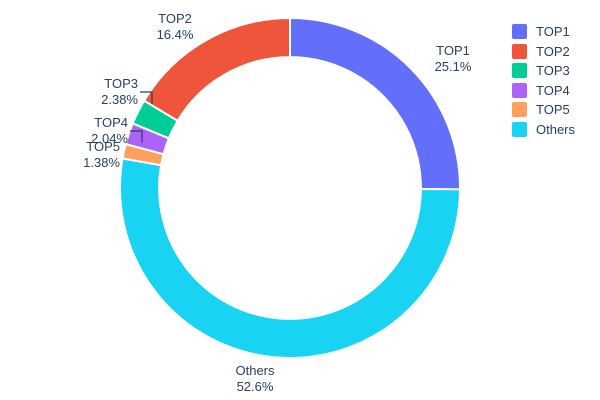  What do you see at coordinates (175, 18) in the screenshot?
I see `slice-label-top2-name: TOP2` at bounding box center [175, 18].